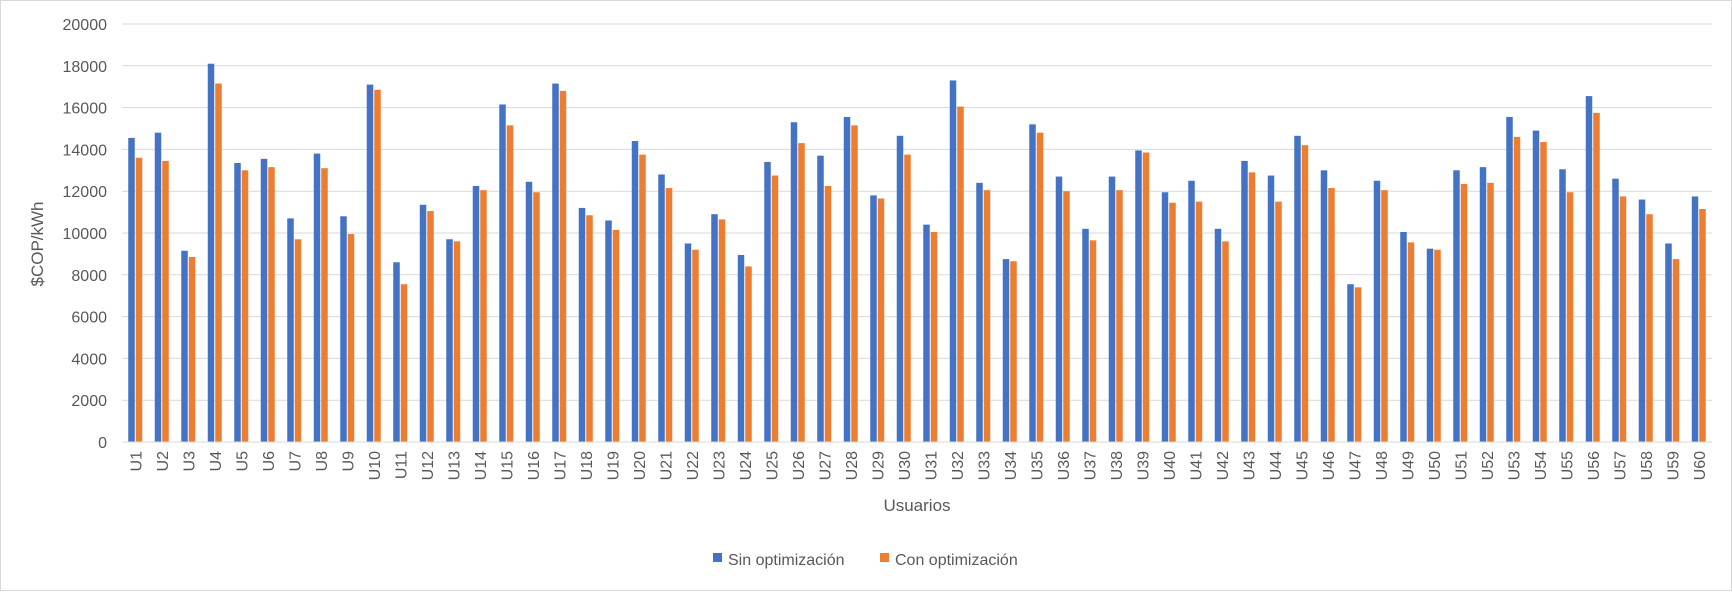 The image size is (1732, 595). I want to click on bar-sin-optimizacion-u13, so click(449, 340).